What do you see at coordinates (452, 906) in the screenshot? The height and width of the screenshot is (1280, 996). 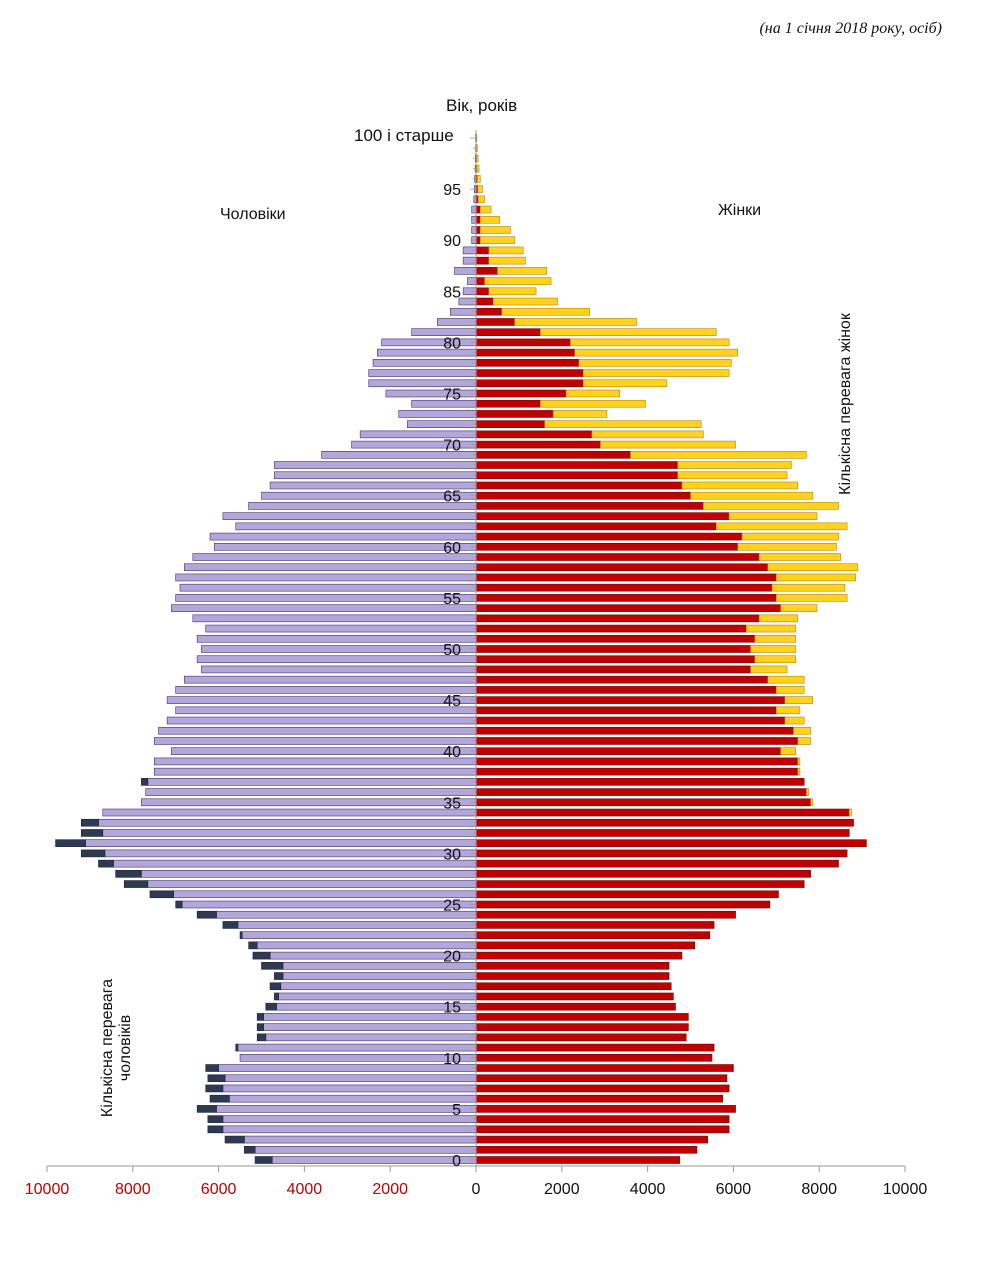 I see `y-tick-label-25: 25` at bounding box center [452, 906].